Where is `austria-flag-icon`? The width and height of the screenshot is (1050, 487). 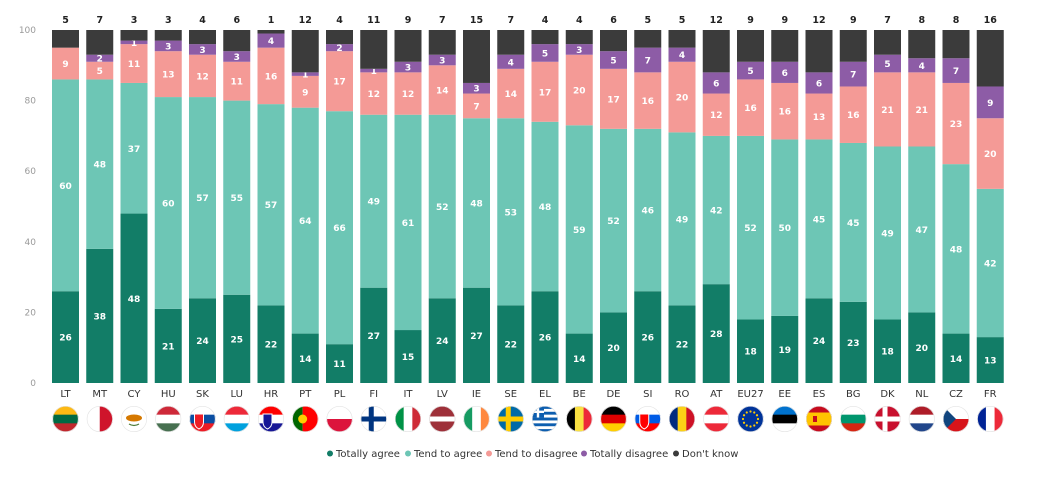 austria-flag-icon is located at coordinates (716, 419).